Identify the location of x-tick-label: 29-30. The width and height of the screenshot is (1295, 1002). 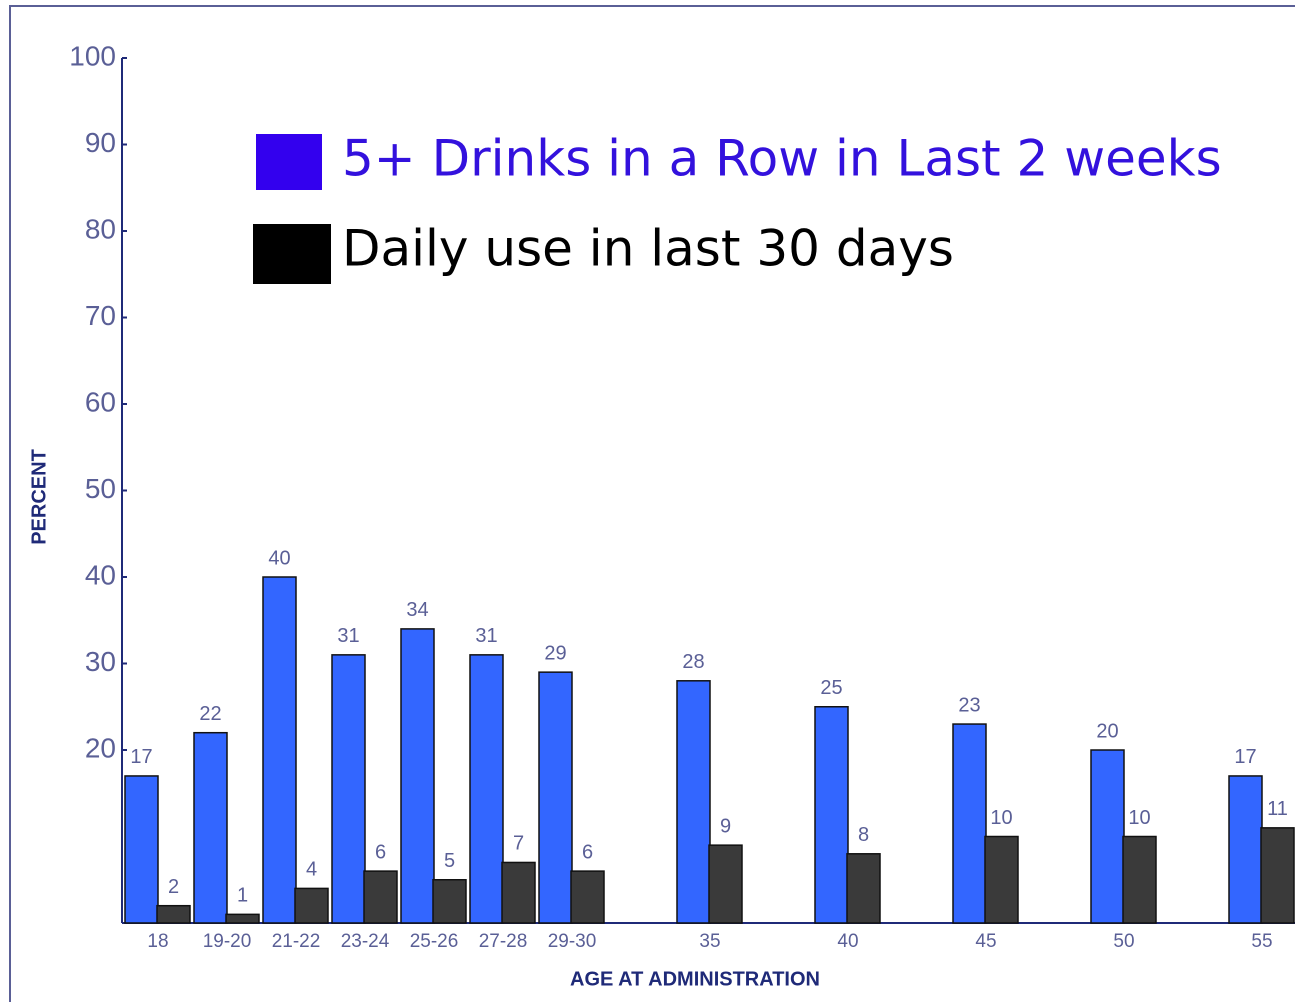
(572, 941).